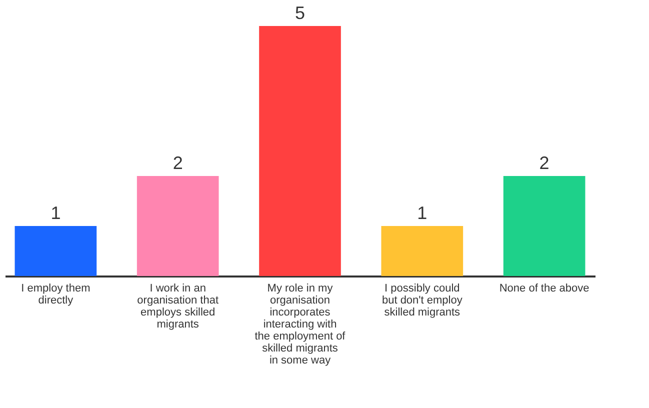 This screenshot has width=649, height=408. Describe the element at coordinates (55, 294) in the screenshot. I see `x-tick-label: I employ them directly` at that location.